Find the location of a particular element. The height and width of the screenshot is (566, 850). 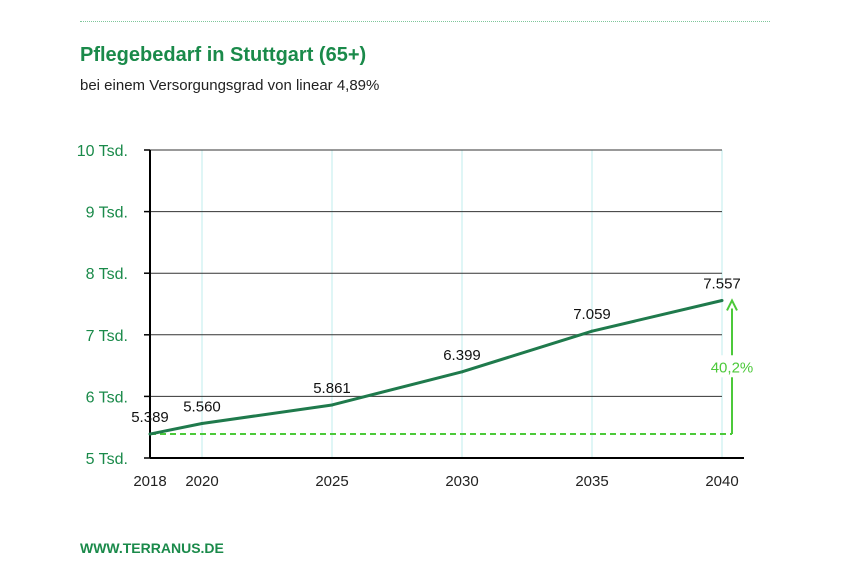

website-link: WWW.TERRANUS.DE is located at coordinates (152, 548).